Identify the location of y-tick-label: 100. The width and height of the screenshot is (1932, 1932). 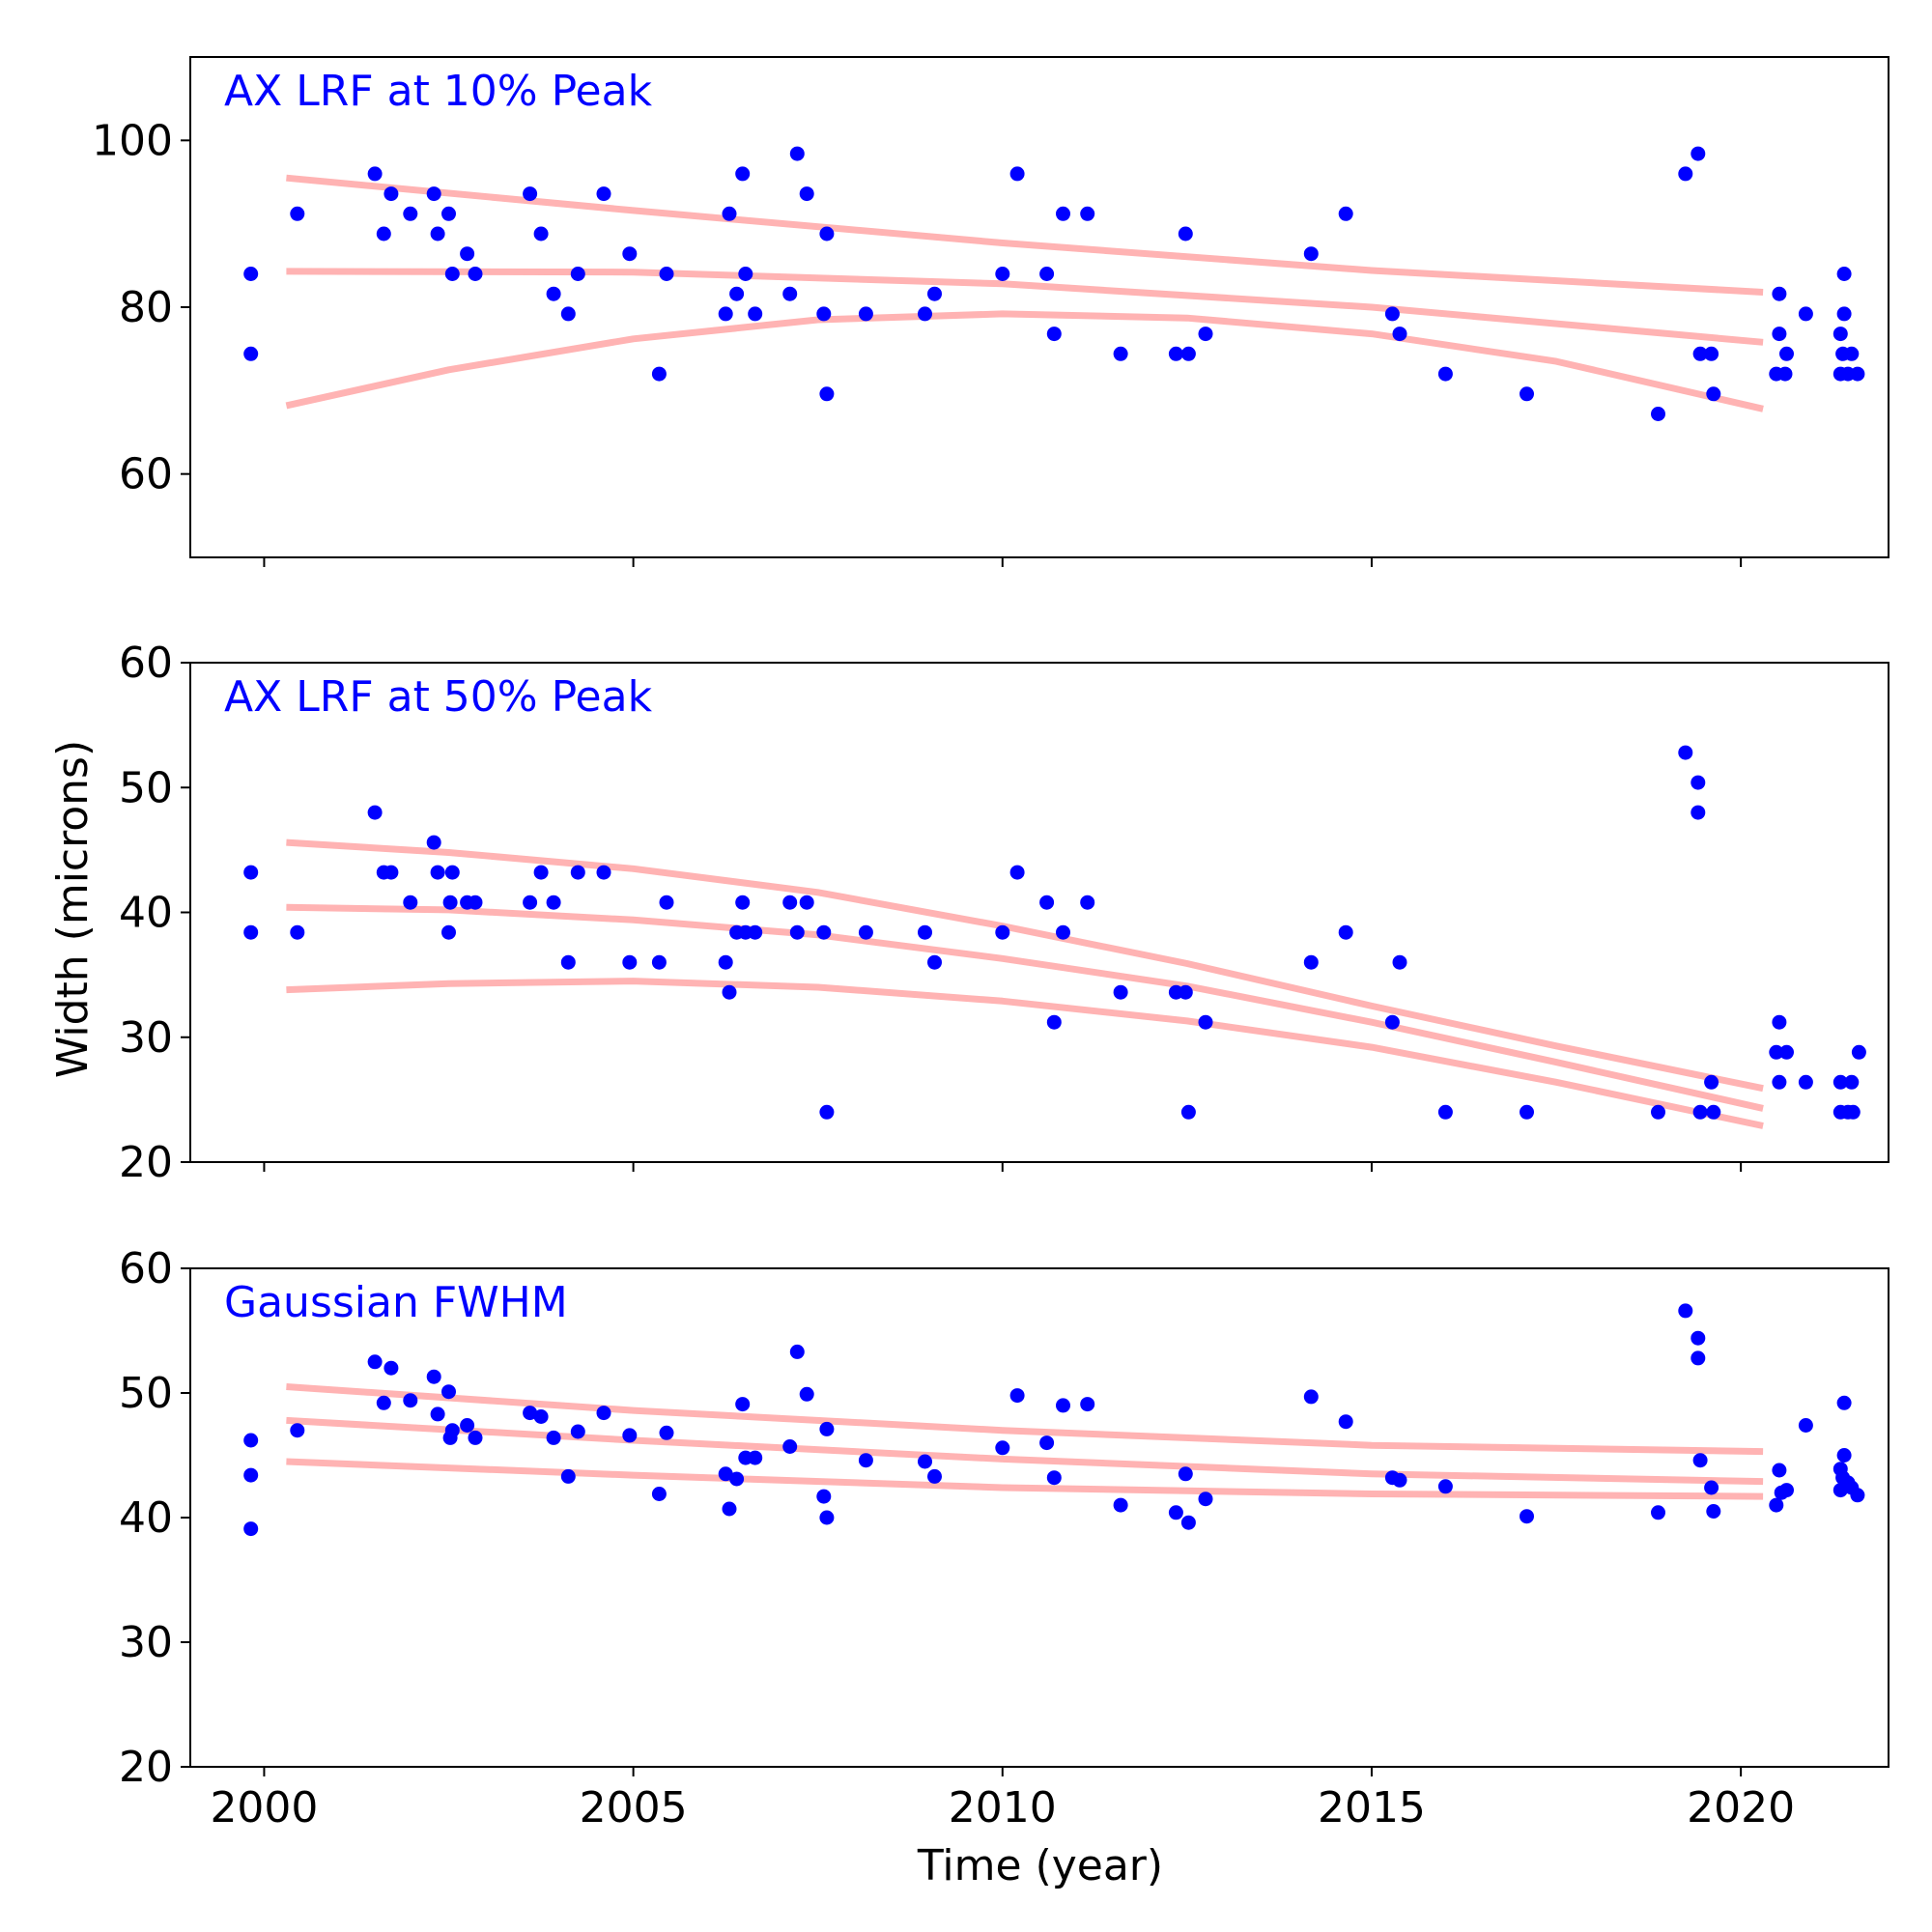
(132, 140).